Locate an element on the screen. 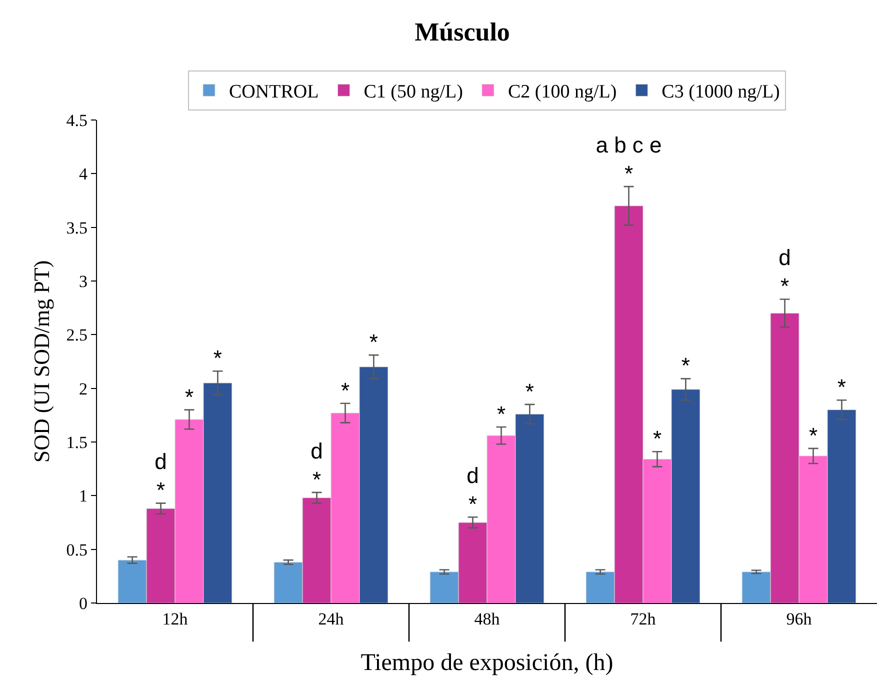 The image size is (889, 696). y-tick-label: 0 is located at coordinates (83, 603).